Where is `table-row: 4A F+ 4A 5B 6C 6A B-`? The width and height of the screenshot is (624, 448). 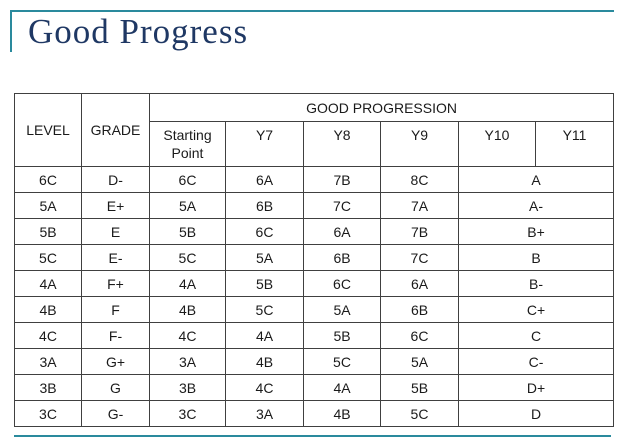
table-row: 4A F+ 4A 5B 6C 6A B- is located at coordinates (314, 283).